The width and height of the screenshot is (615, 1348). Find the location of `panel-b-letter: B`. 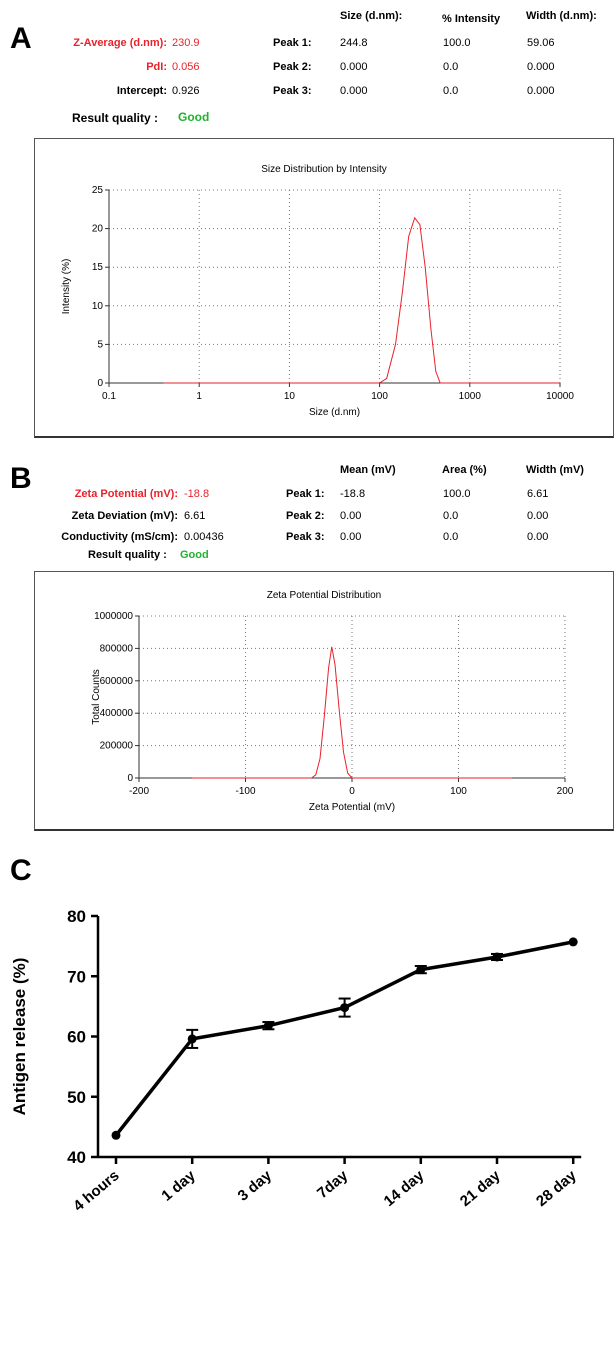

panel-b-letter: B is located at coordinates (21, 478).